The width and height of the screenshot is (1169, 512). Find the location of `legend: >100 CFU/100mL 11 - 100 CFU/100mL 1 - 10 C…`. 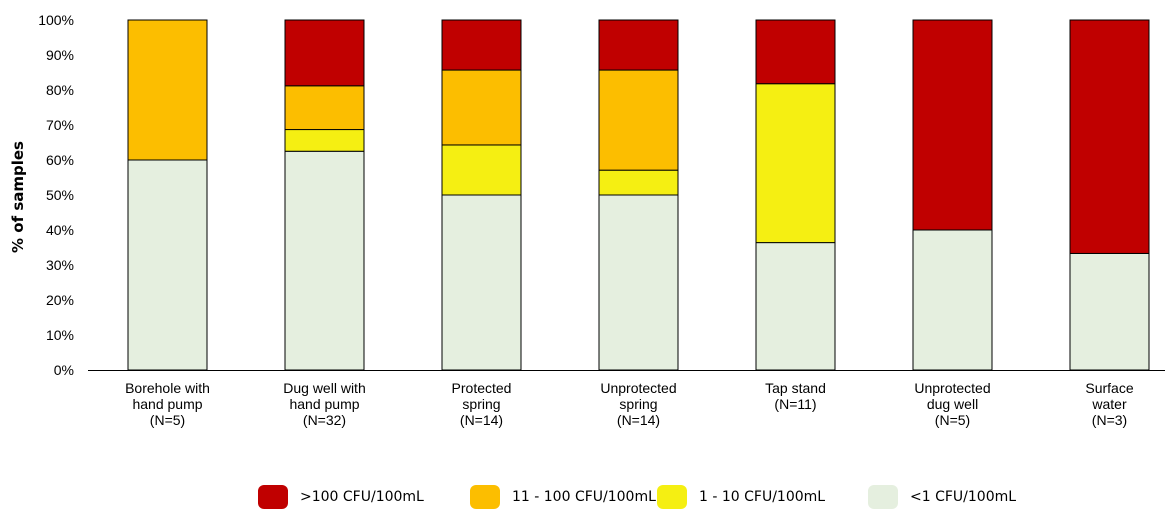

legend: >100 CFU/100mL 11 - 100 CFU/100mL 1 - 10 C… is located at coordinates (584, 498).